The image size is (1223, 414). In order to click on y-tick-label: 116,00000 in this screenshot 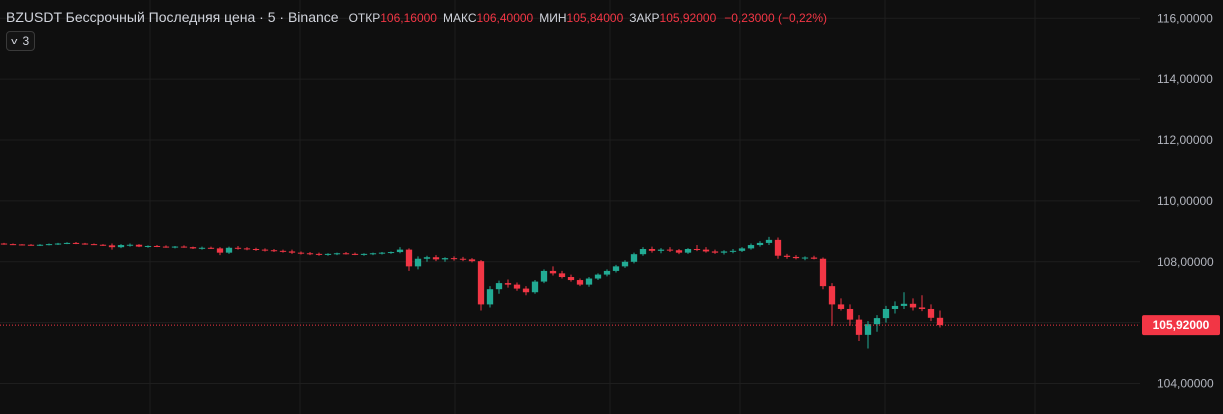, I will do `click(1185, 18)`.